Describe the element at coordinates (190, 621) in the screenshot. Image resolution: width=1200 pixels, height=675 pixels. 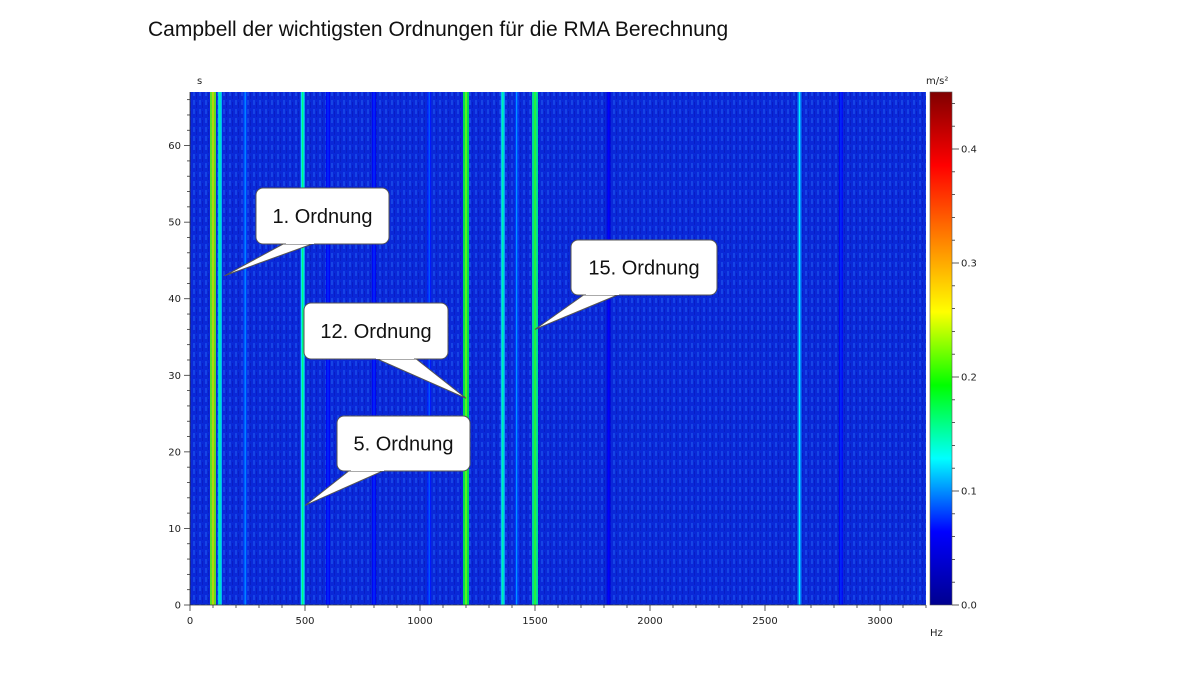
I see `x-tick-label: 0` at that location.